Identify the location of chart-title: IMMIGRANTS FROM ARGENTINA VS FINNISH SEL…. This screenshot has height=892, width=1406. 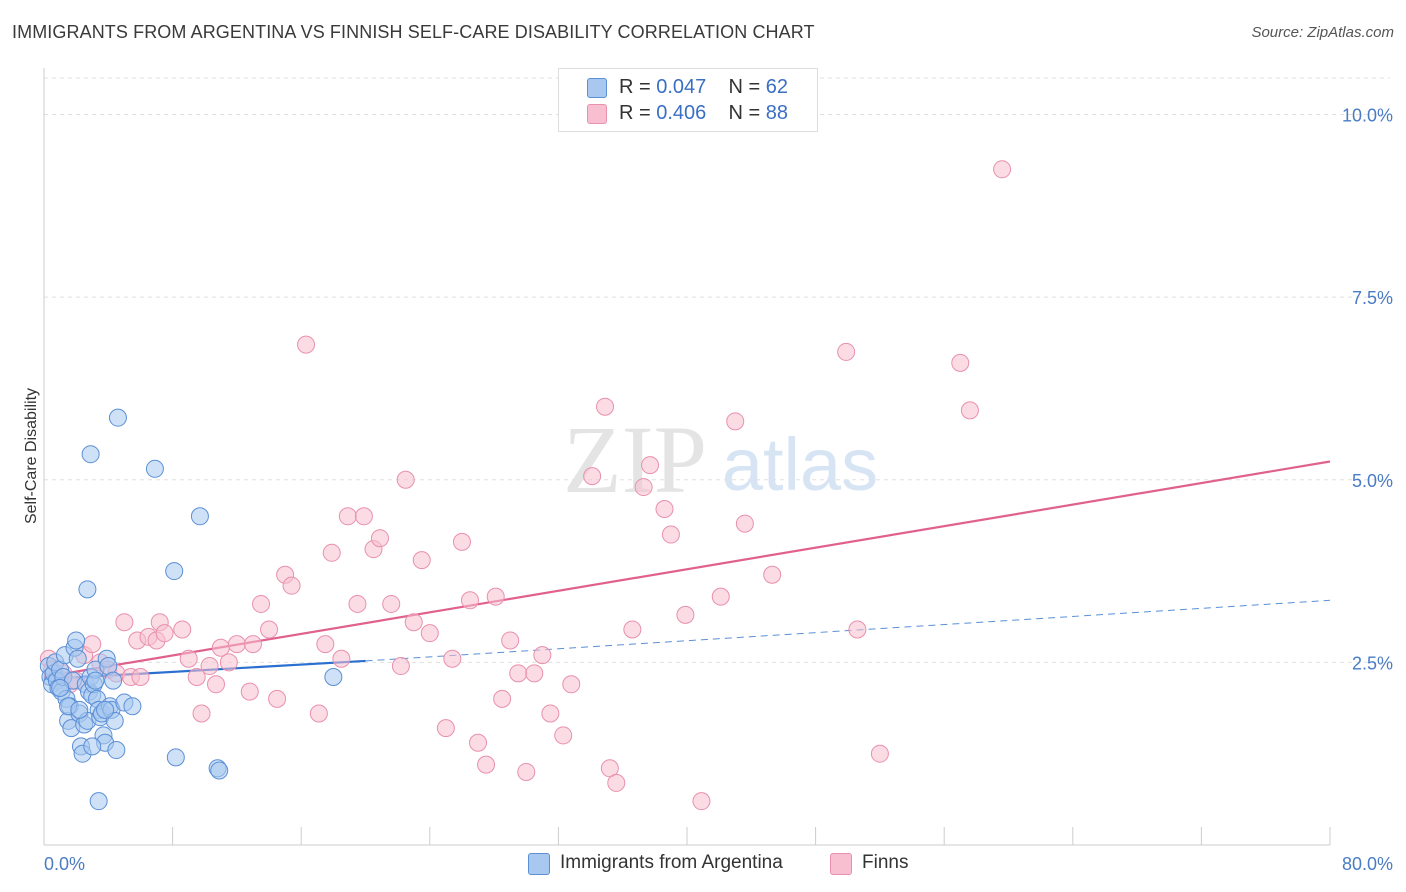
(413, 32).